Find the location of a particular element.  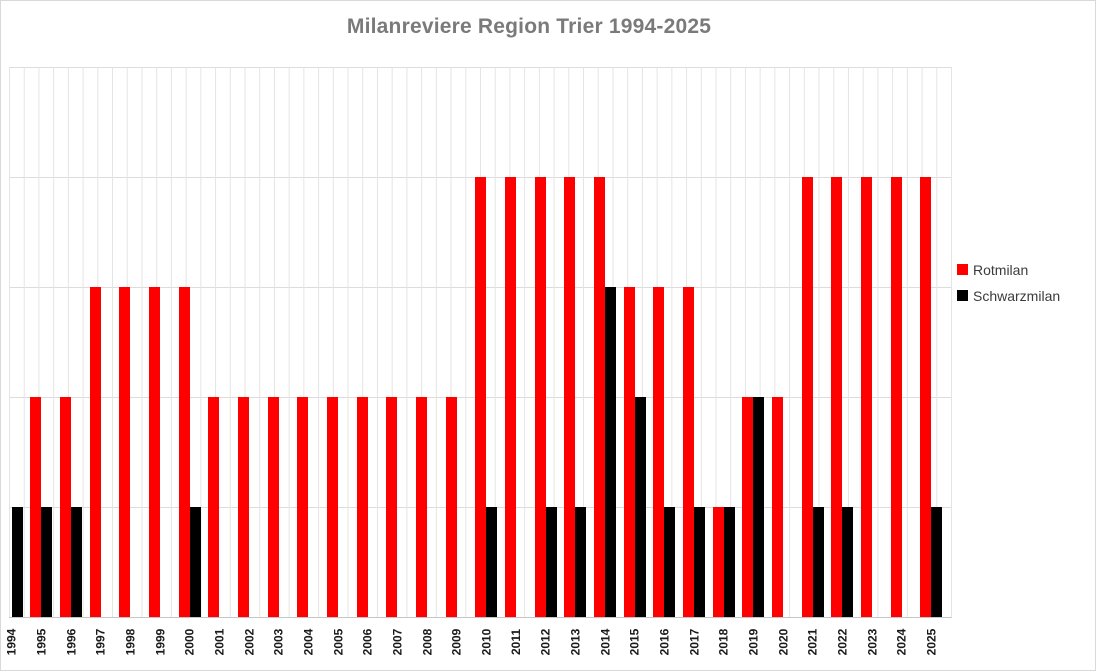

bar-rotmilan-2023 is located at coordinates (866, 397).